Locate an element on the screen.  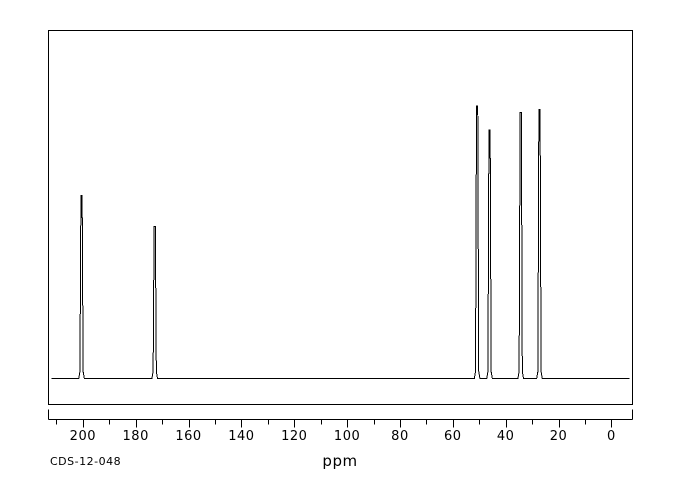
axis-tick-label: 80 is located at coordinates (400, 436).